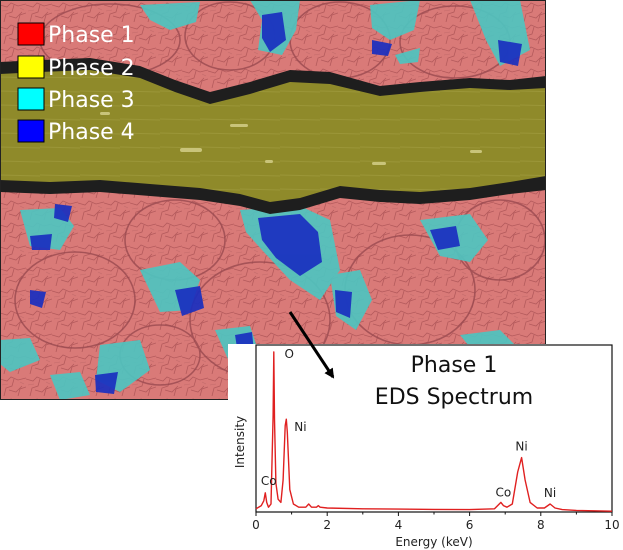  Describe the element at coordinates (470, 525) in the screenshot. I see `x-tick-label: 6` at that location.